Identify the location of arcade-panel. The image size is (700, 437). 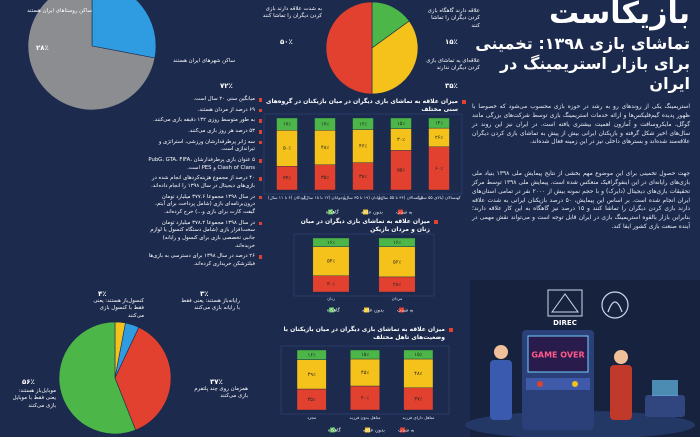
(558, 384).